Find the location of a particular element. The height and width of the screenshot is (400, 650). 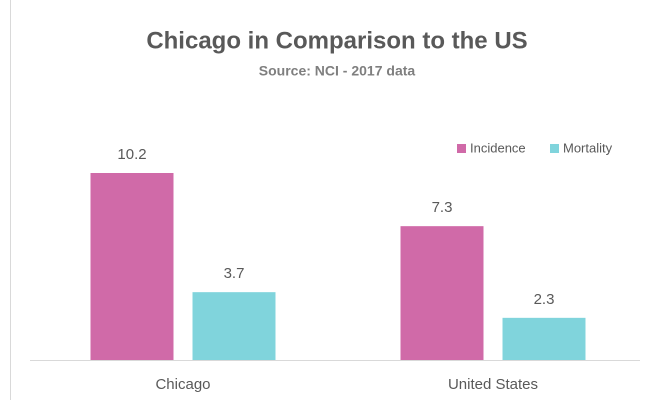

data-label: 7.3 is located at coordinates (442, 207).